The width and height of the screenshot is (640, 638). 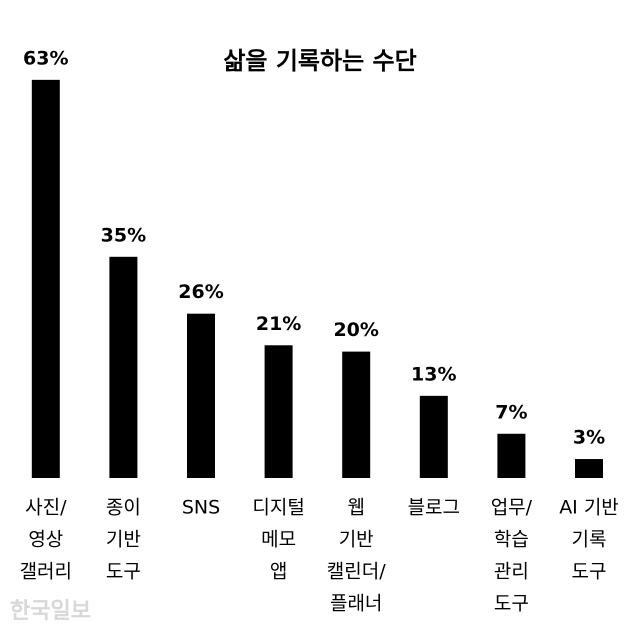 What do you see at coordinates (356, 604) in the screenshot?
I see `x-tick-label: 플래너` at bounding box center [356, 604].